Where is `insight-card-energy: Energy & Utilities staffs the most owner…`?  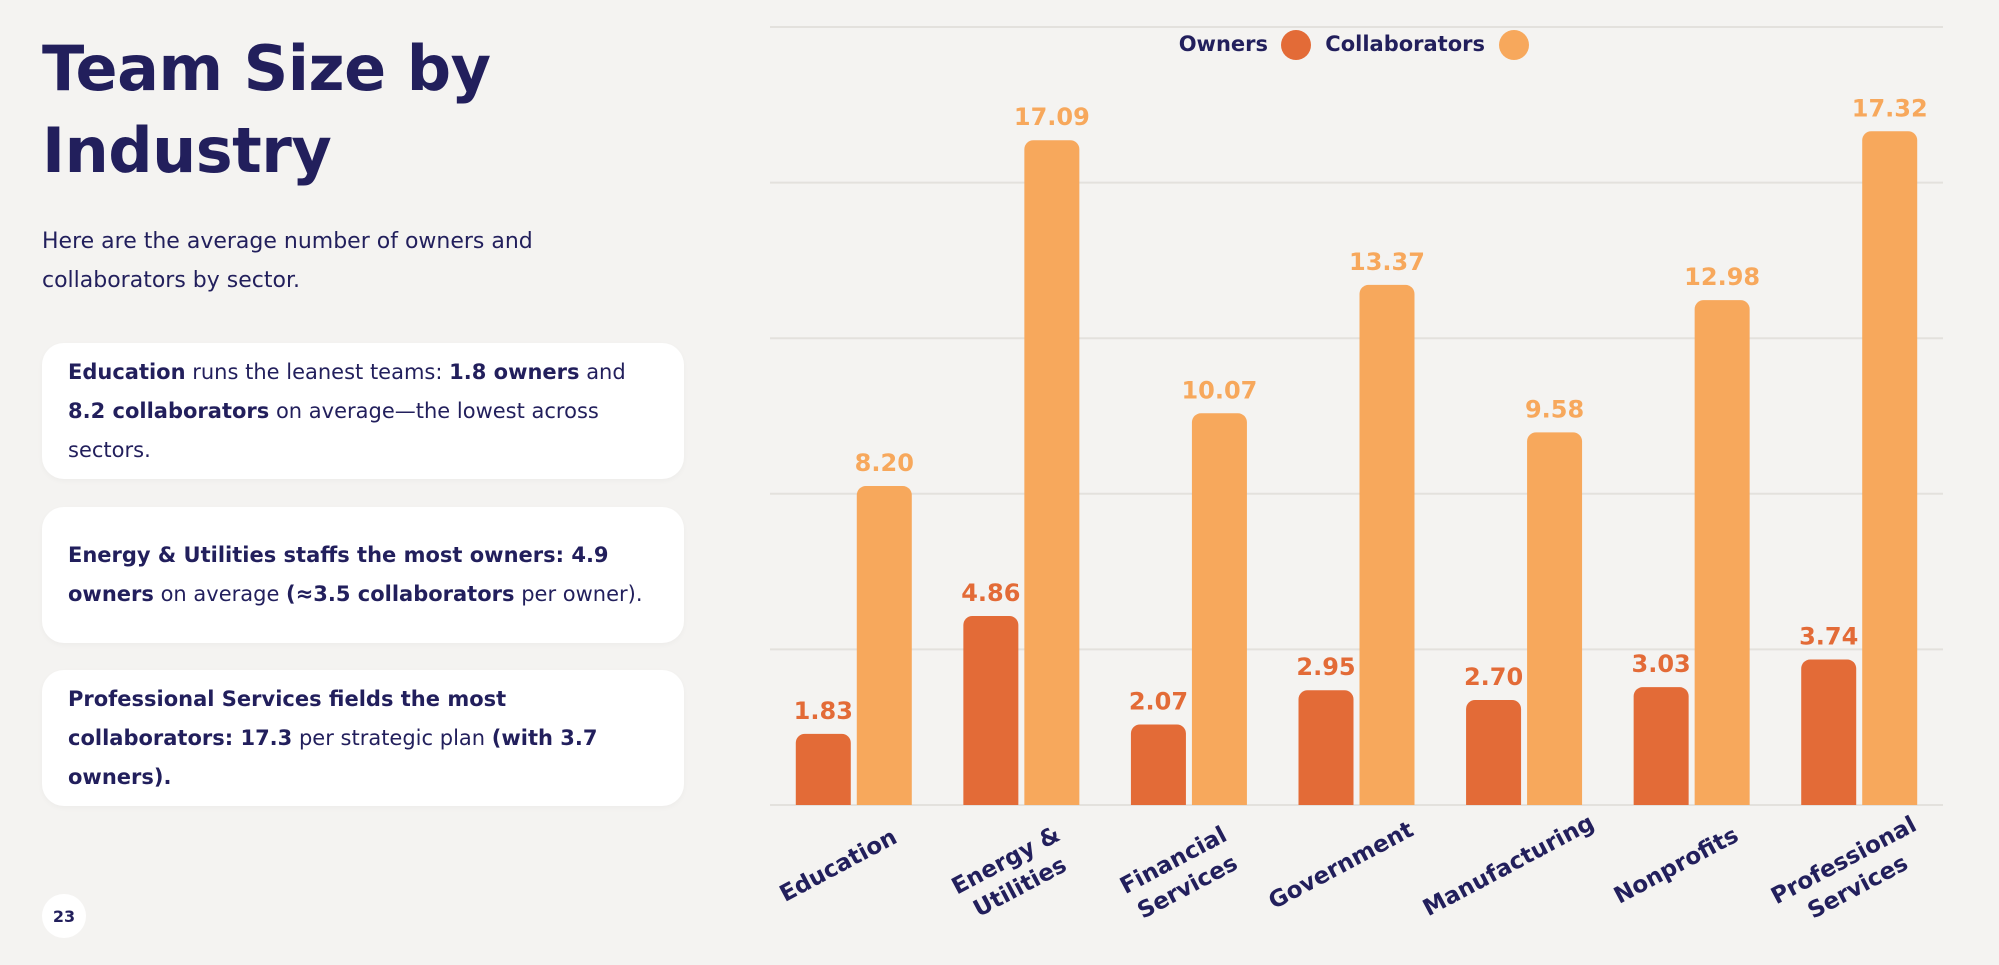
insight-card-energy: Energy & Utilities staffs the most owner… is located at coordinates (363, 575).